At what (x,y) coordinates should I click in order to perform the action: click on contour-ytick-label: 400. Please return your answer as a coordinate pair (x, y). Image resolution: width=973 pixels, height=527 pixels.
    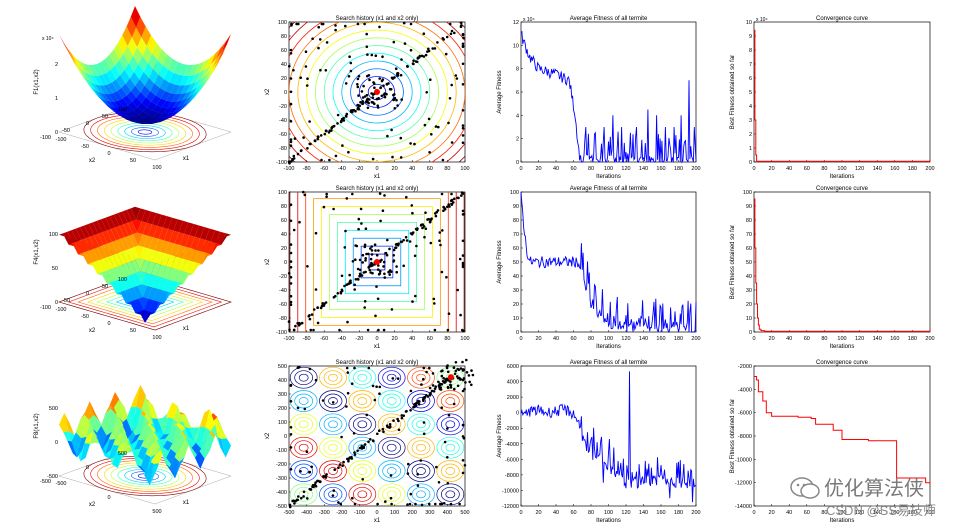
    Looking at the image, I should click on (282, 381).